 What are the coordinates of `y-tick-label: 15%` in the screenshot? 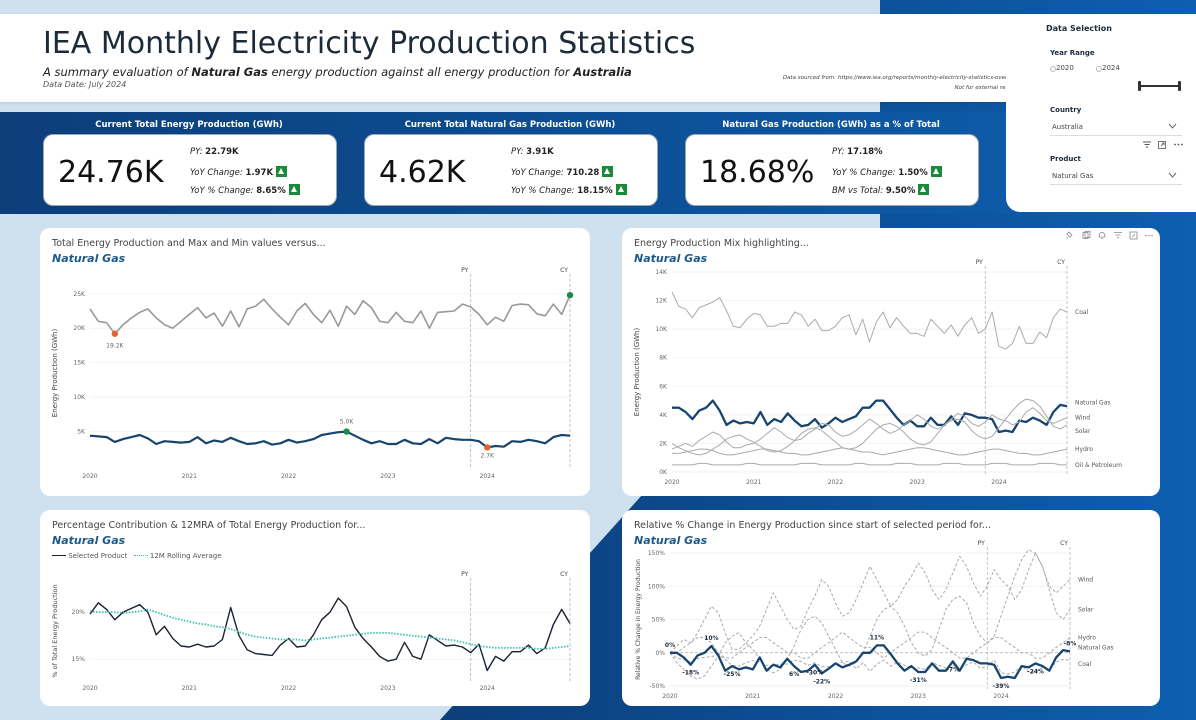 It's located at (79, 659).